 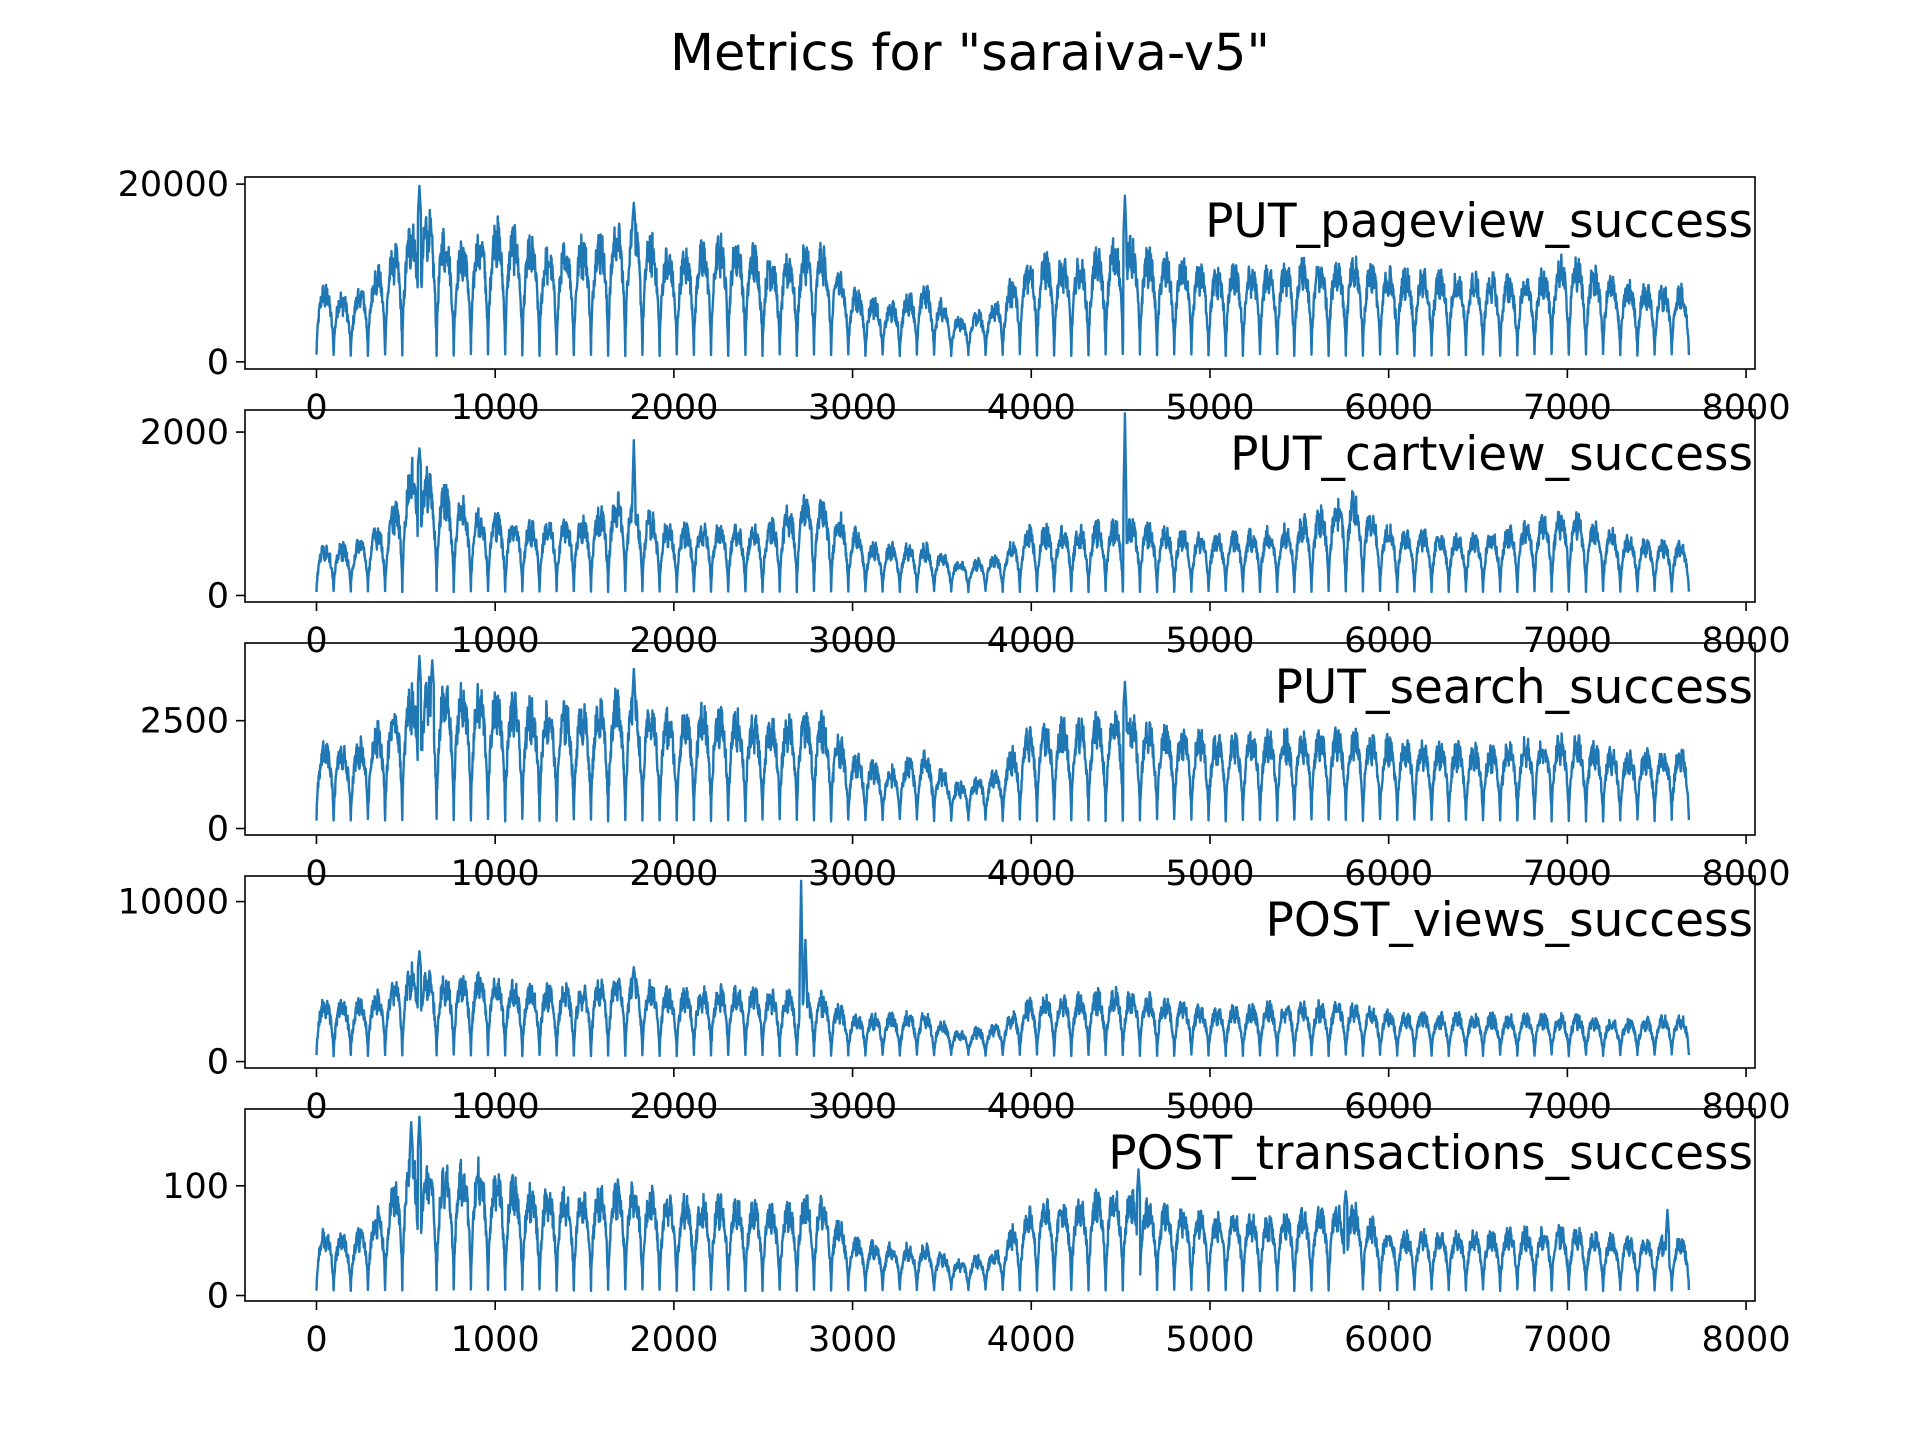 What do you see at coordinates (1514, 687) in the screenshot?
I see `series-label: PUT_search_success` at bounding box center [1514, 687].